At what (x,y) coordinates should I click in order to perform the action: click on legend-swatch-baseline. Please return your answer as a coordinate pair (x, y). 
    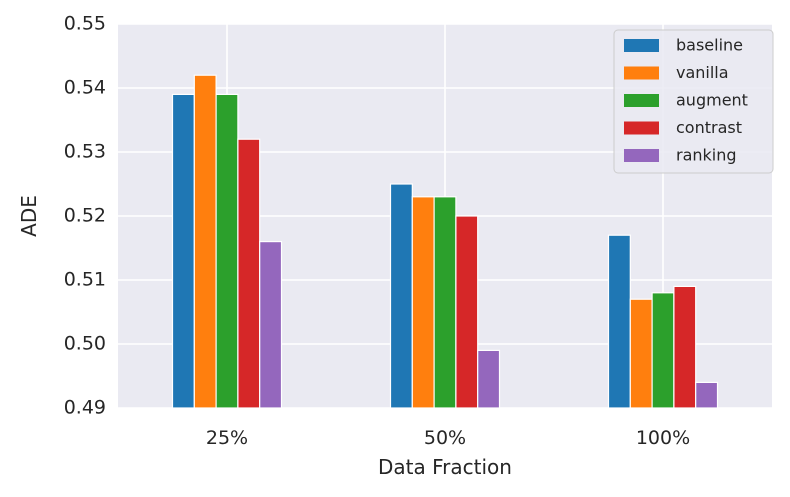
    Looking at the image, I should click on (641, 45).